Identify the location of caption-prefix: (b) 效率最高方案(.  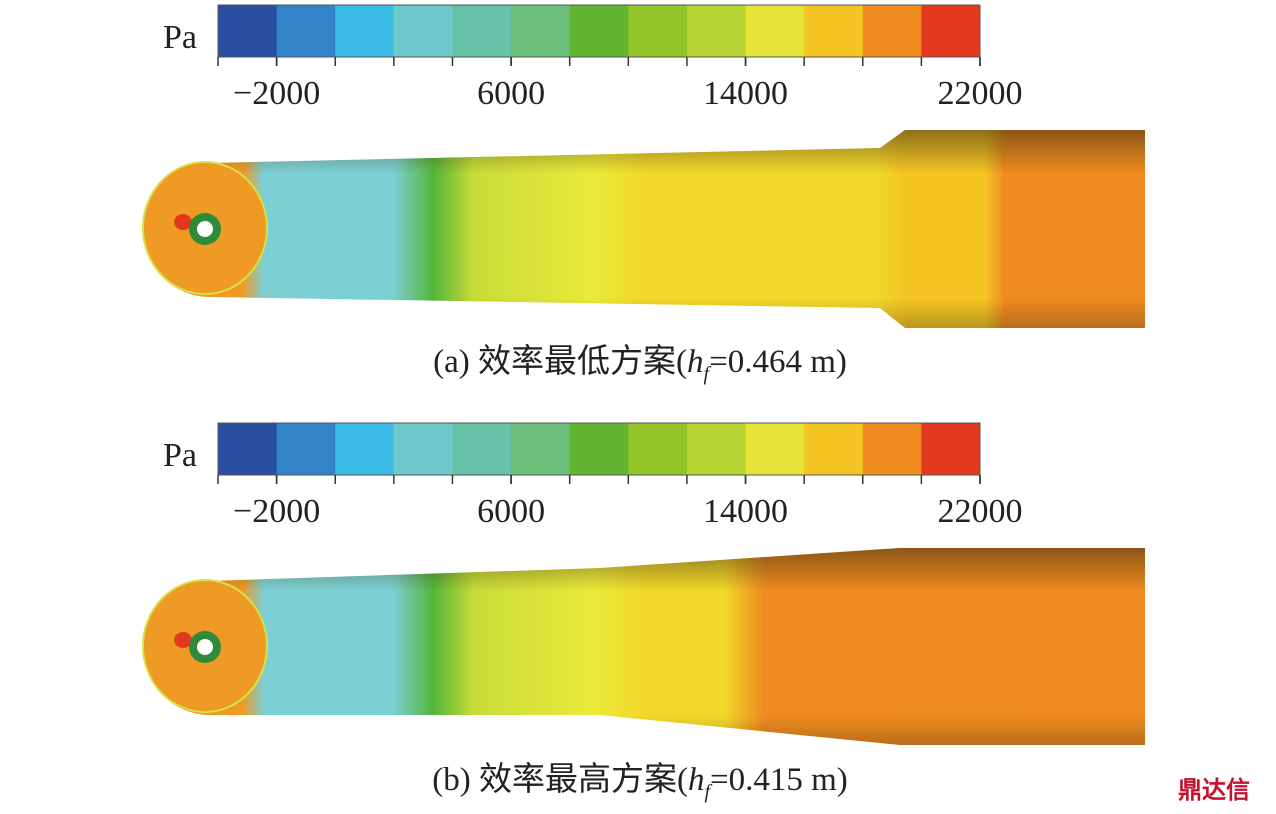
(560, 779).